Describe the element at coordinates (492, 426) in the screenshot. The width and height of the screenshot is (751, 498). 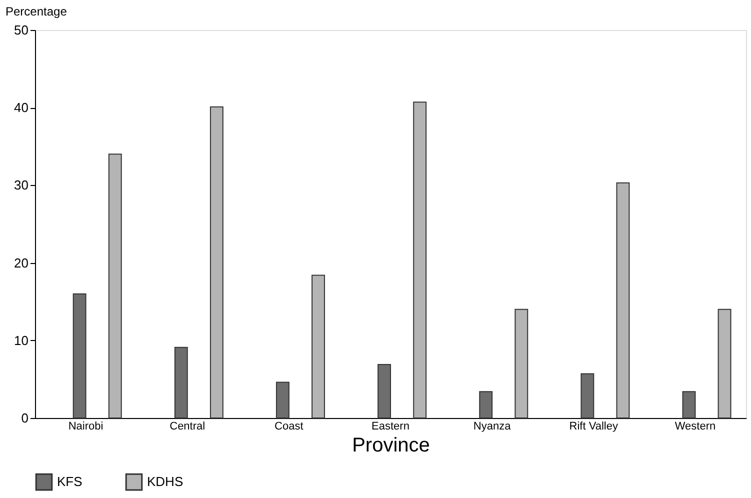
I see `x-tick-label: Nyanza` at that location.